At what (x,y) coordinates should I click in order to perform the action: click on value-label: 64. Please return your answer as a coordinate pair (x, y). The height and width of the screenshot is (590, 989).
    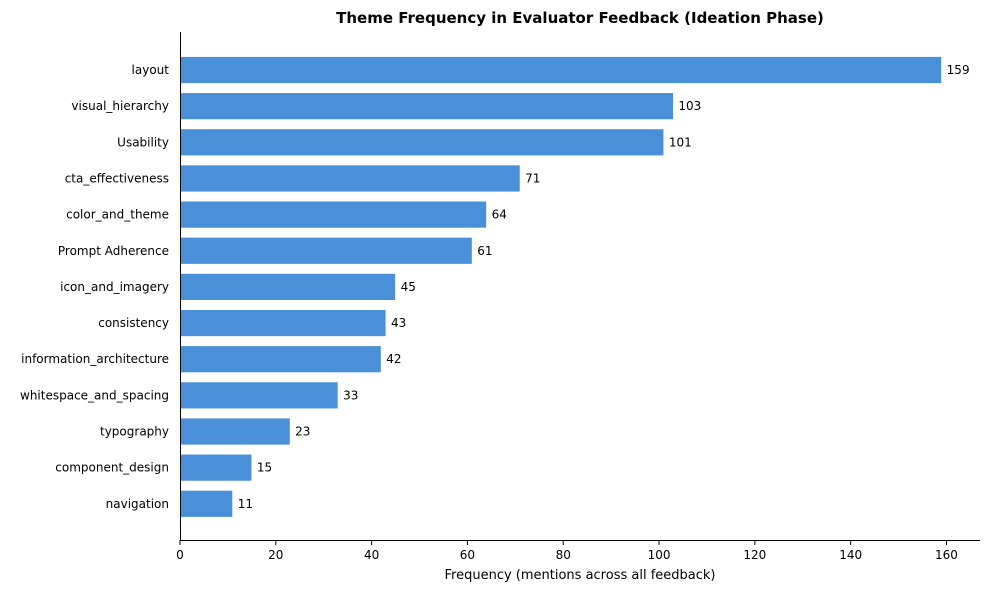
    Looking at the image, I should click on (499, 215).